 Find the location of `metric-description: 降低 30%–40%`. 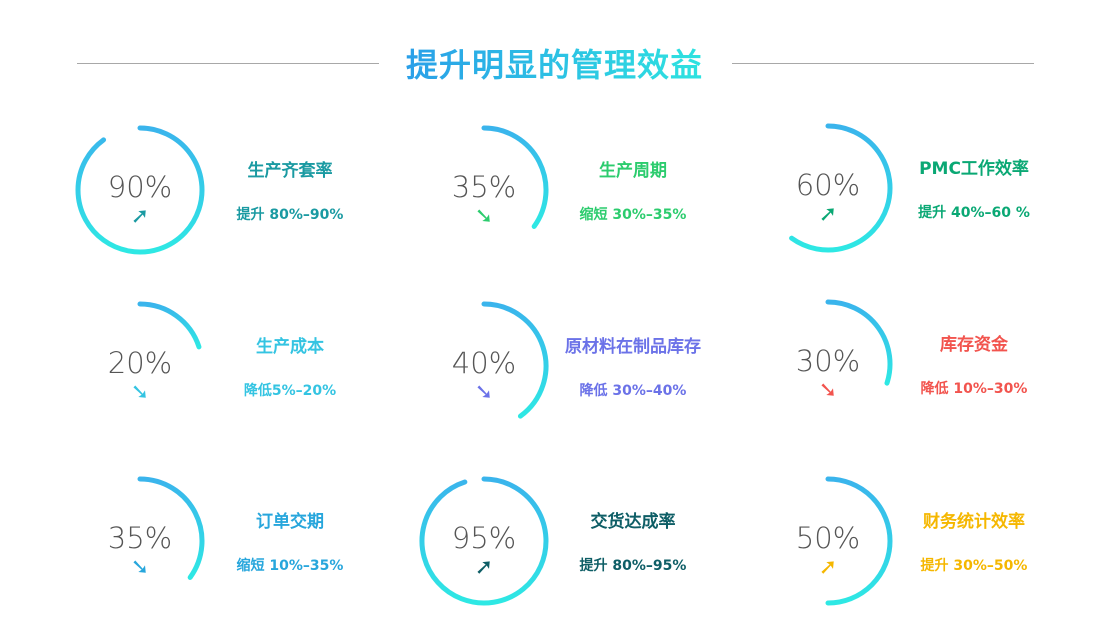

metric-description: 降低 30%–40% is located at coordinates (633, 391).